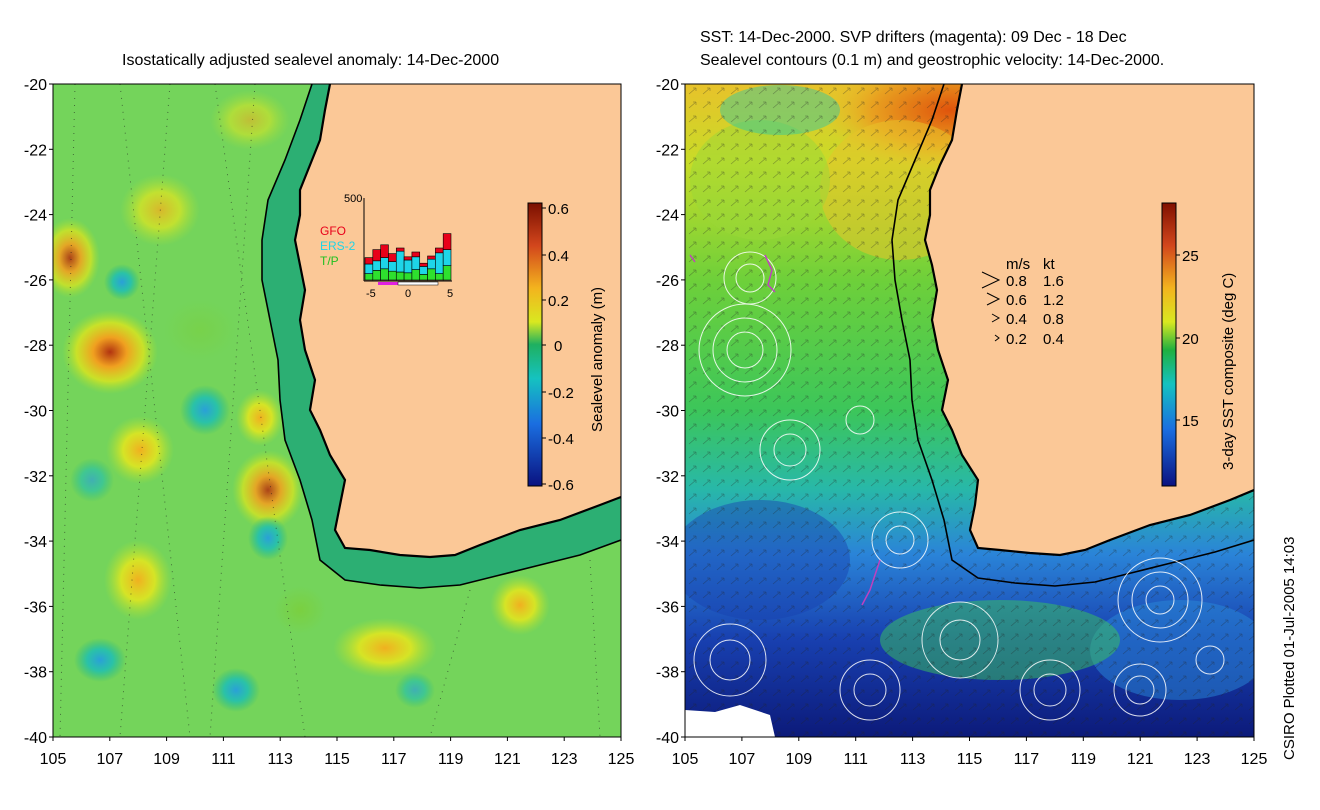  I want to click on left-xtick-label: 107, so click(109, 759).